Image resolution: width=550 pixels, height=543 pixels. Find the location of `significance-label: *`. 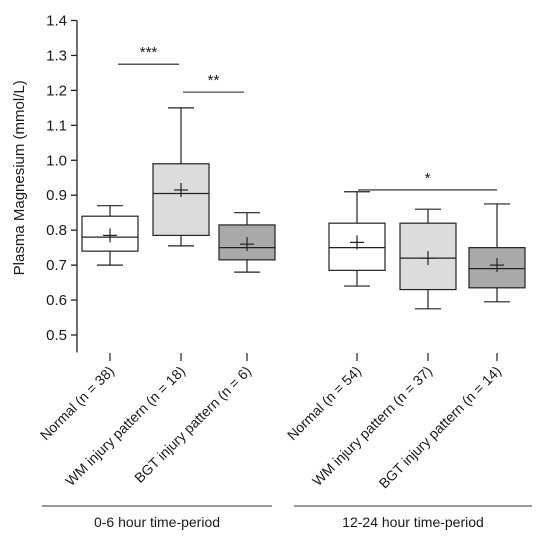

significance-label: * is located at coordinates (428, 178).